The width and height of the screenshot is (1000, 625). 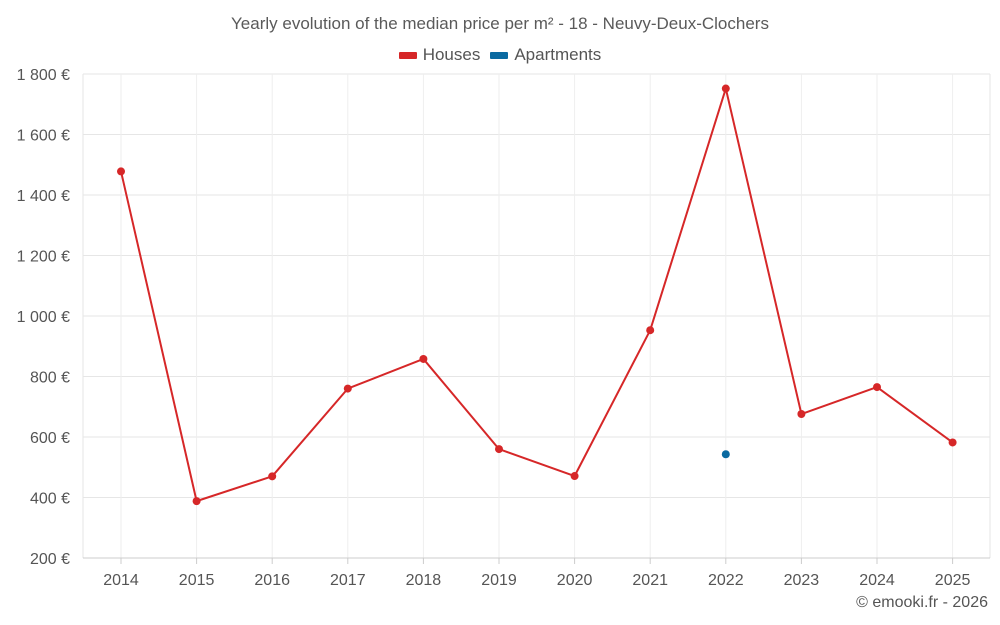 I want to click on legend-swatch-houses, so click(x=407, y=55).